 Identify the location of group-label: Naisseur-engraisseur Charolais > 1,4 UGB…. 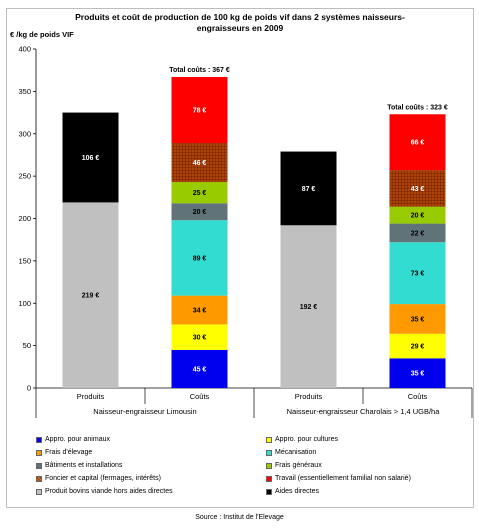
(364, 411).